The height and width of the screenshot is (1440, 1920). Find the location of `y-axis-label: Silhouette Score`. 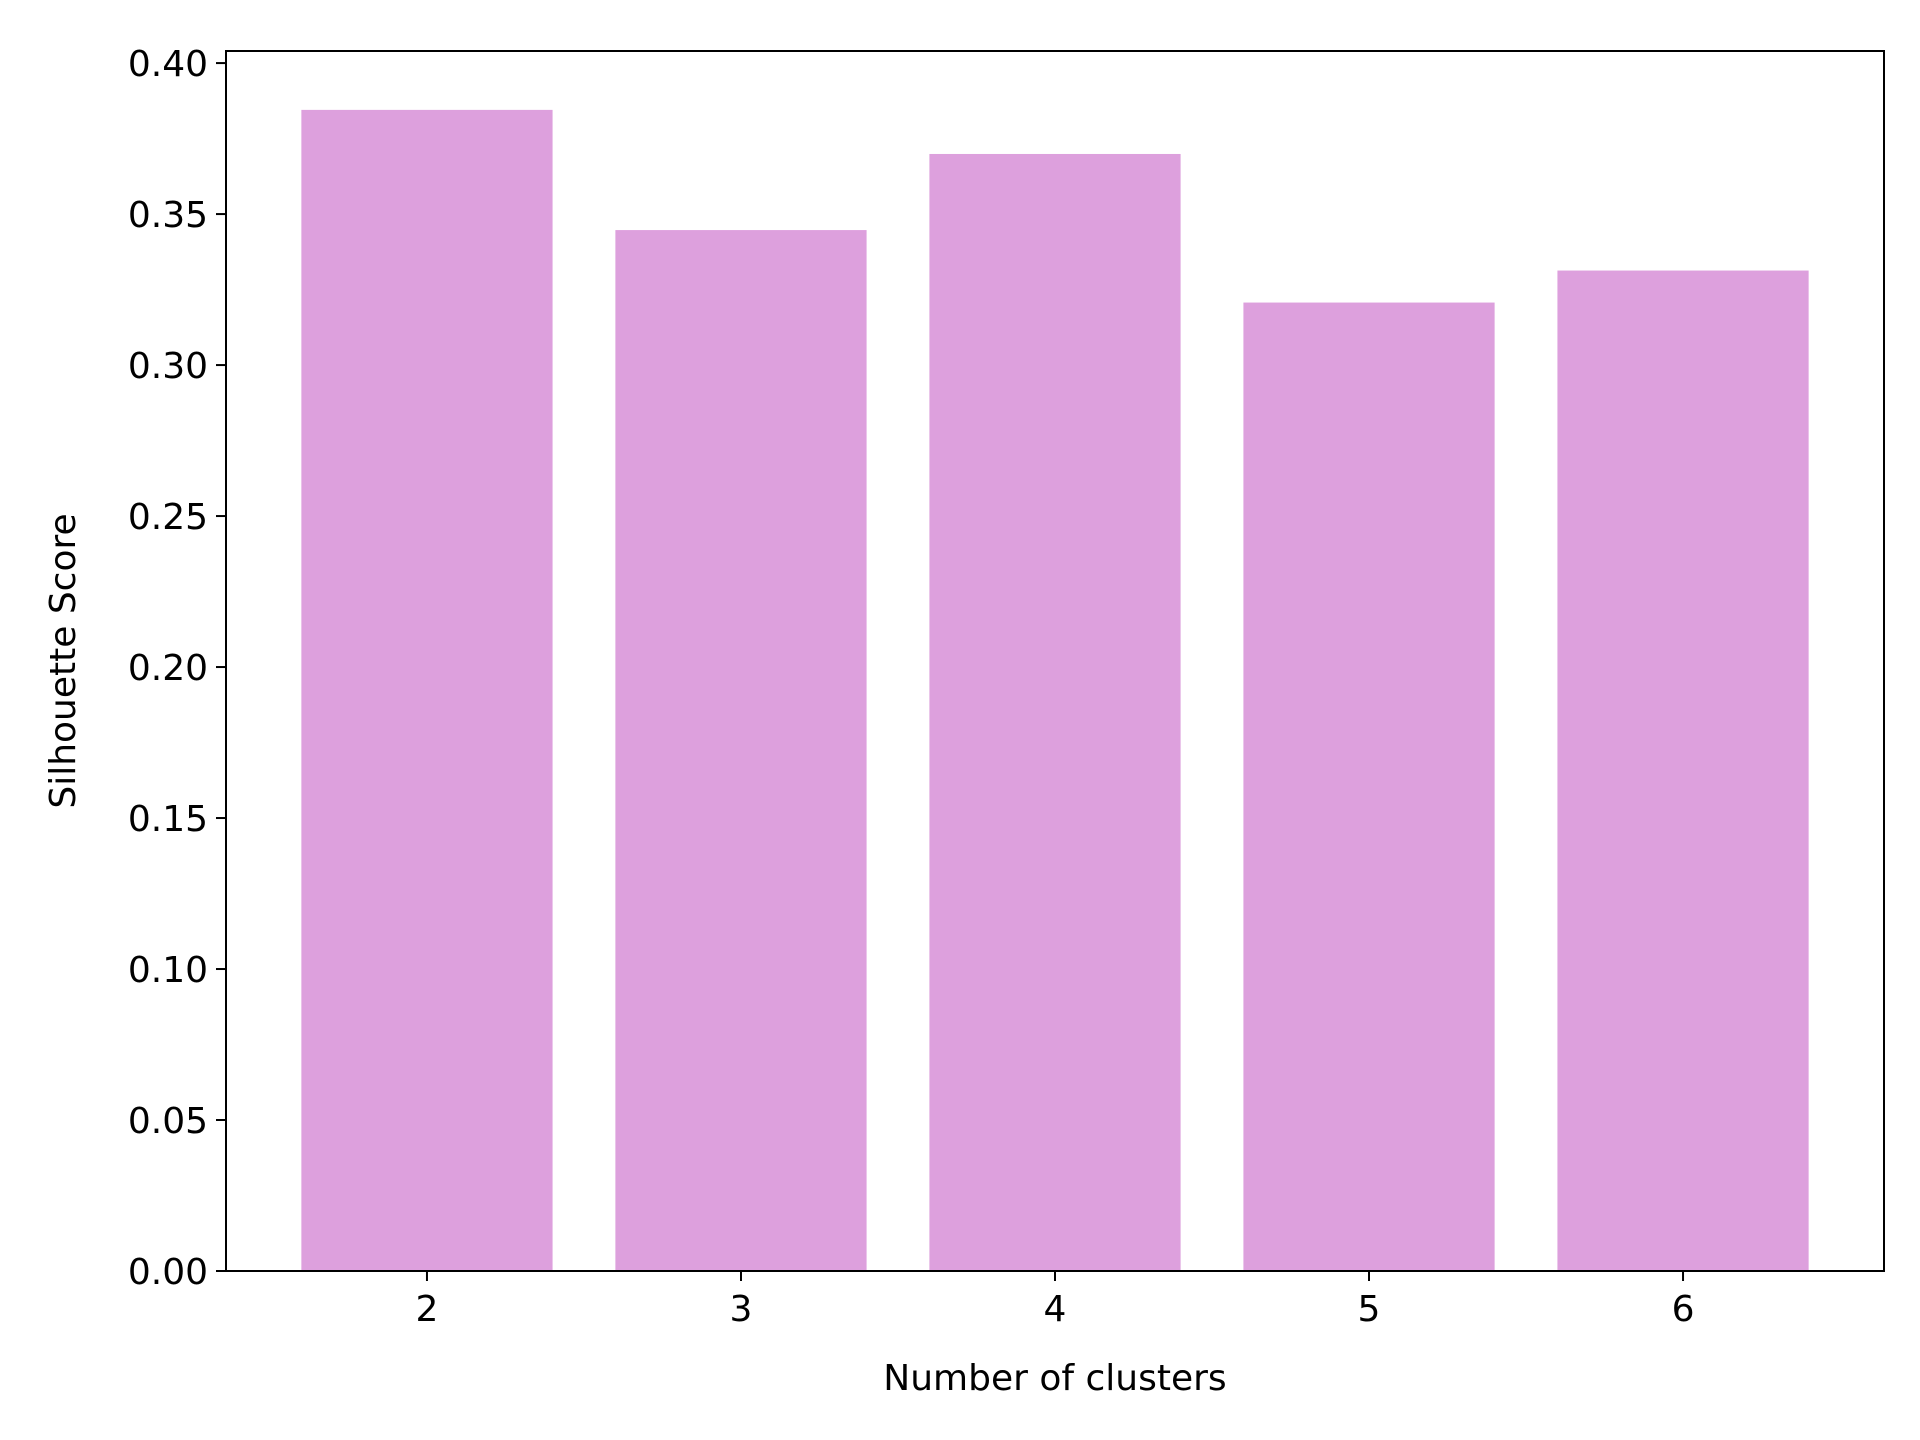

y-axis-label: Silhouette Score is located at coordinates (63, 660).